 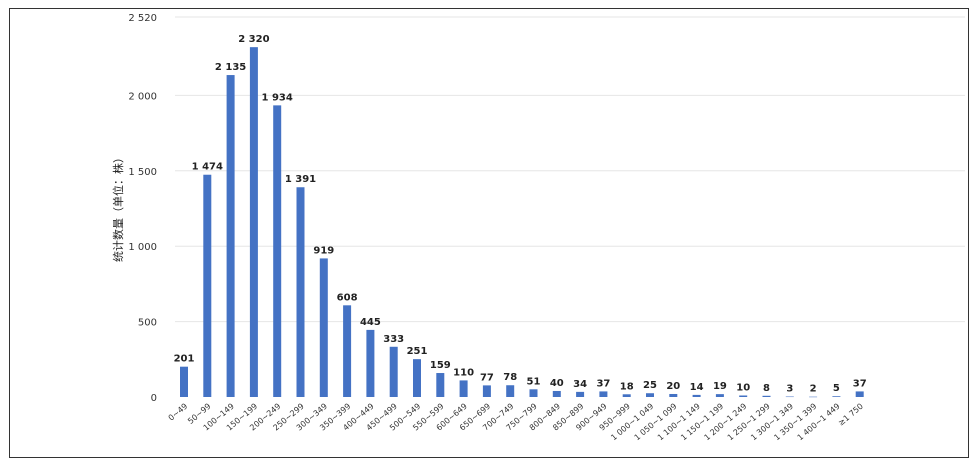 What do you see at coordinates (463, 372) in the screenshot?
I see `data-label: 110` at bounding box center [463, 372].